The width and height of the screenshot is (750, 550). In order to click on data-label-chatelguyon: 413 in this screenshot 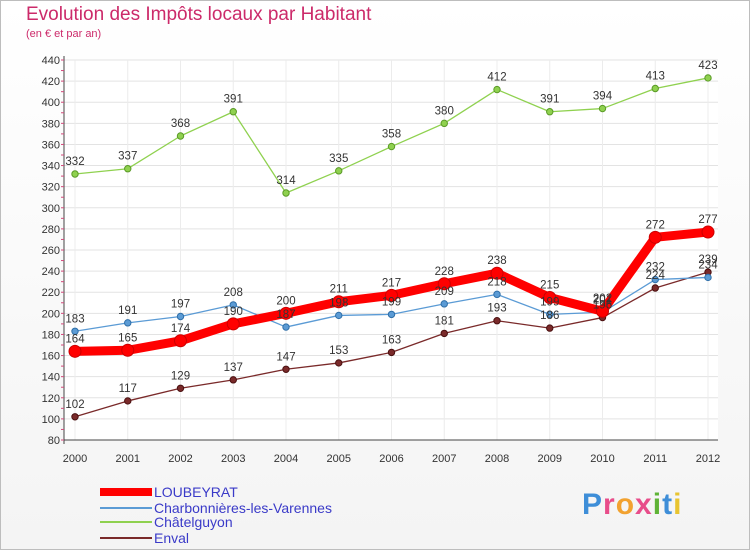, I will do `click(655, 77)`.